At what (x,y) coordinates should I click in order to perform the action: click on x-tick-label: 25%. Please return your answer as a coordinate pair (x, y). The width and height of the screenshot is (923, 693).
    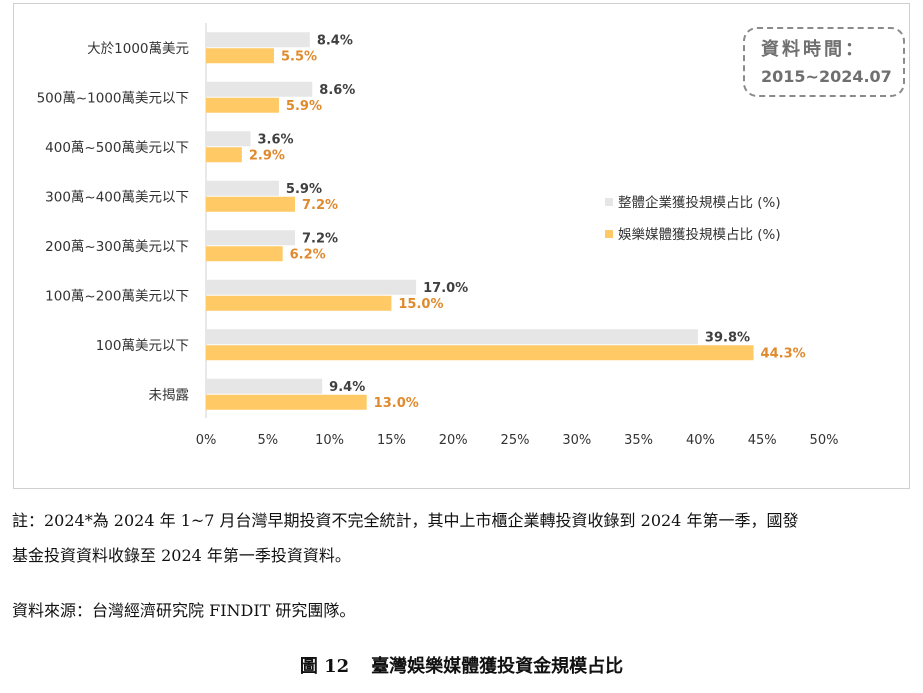
    Looking at the image, I should click on (515, 440).